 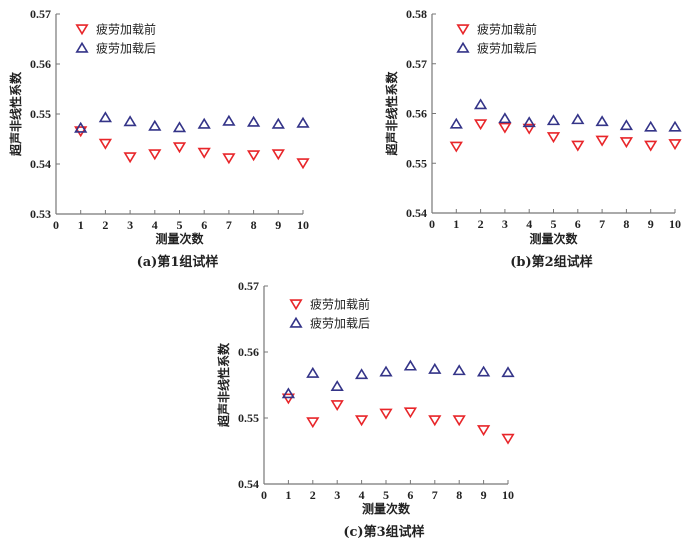 I want to click on x-tick-label: 2, so click(x=481, y=224).